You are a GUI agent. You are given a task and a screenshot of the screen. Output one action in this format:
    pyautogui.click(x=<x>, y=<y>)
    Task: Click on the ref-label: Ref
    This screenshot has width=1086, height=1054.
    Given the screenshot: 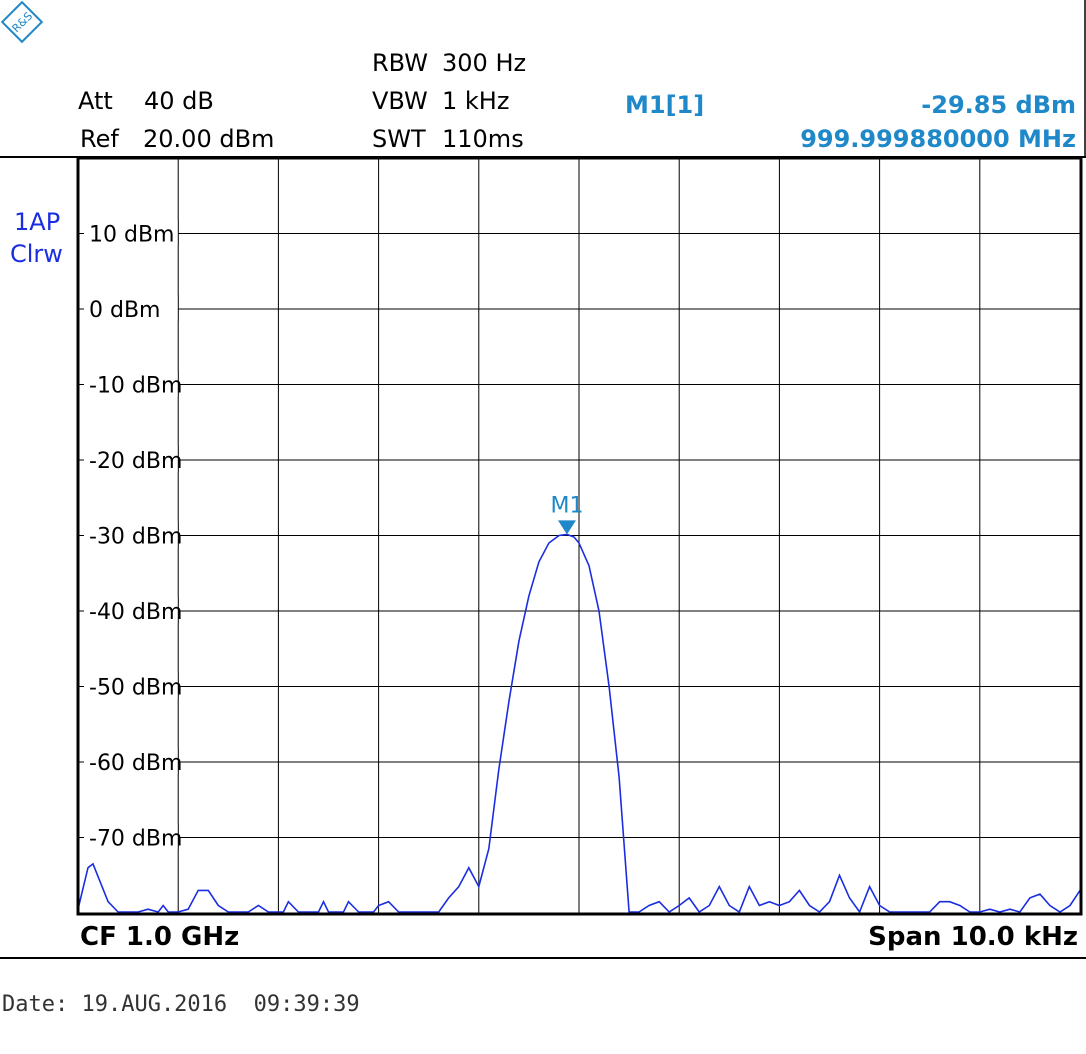 What is the action you would take?
    pyautogui.click(x=99, y=139)
    